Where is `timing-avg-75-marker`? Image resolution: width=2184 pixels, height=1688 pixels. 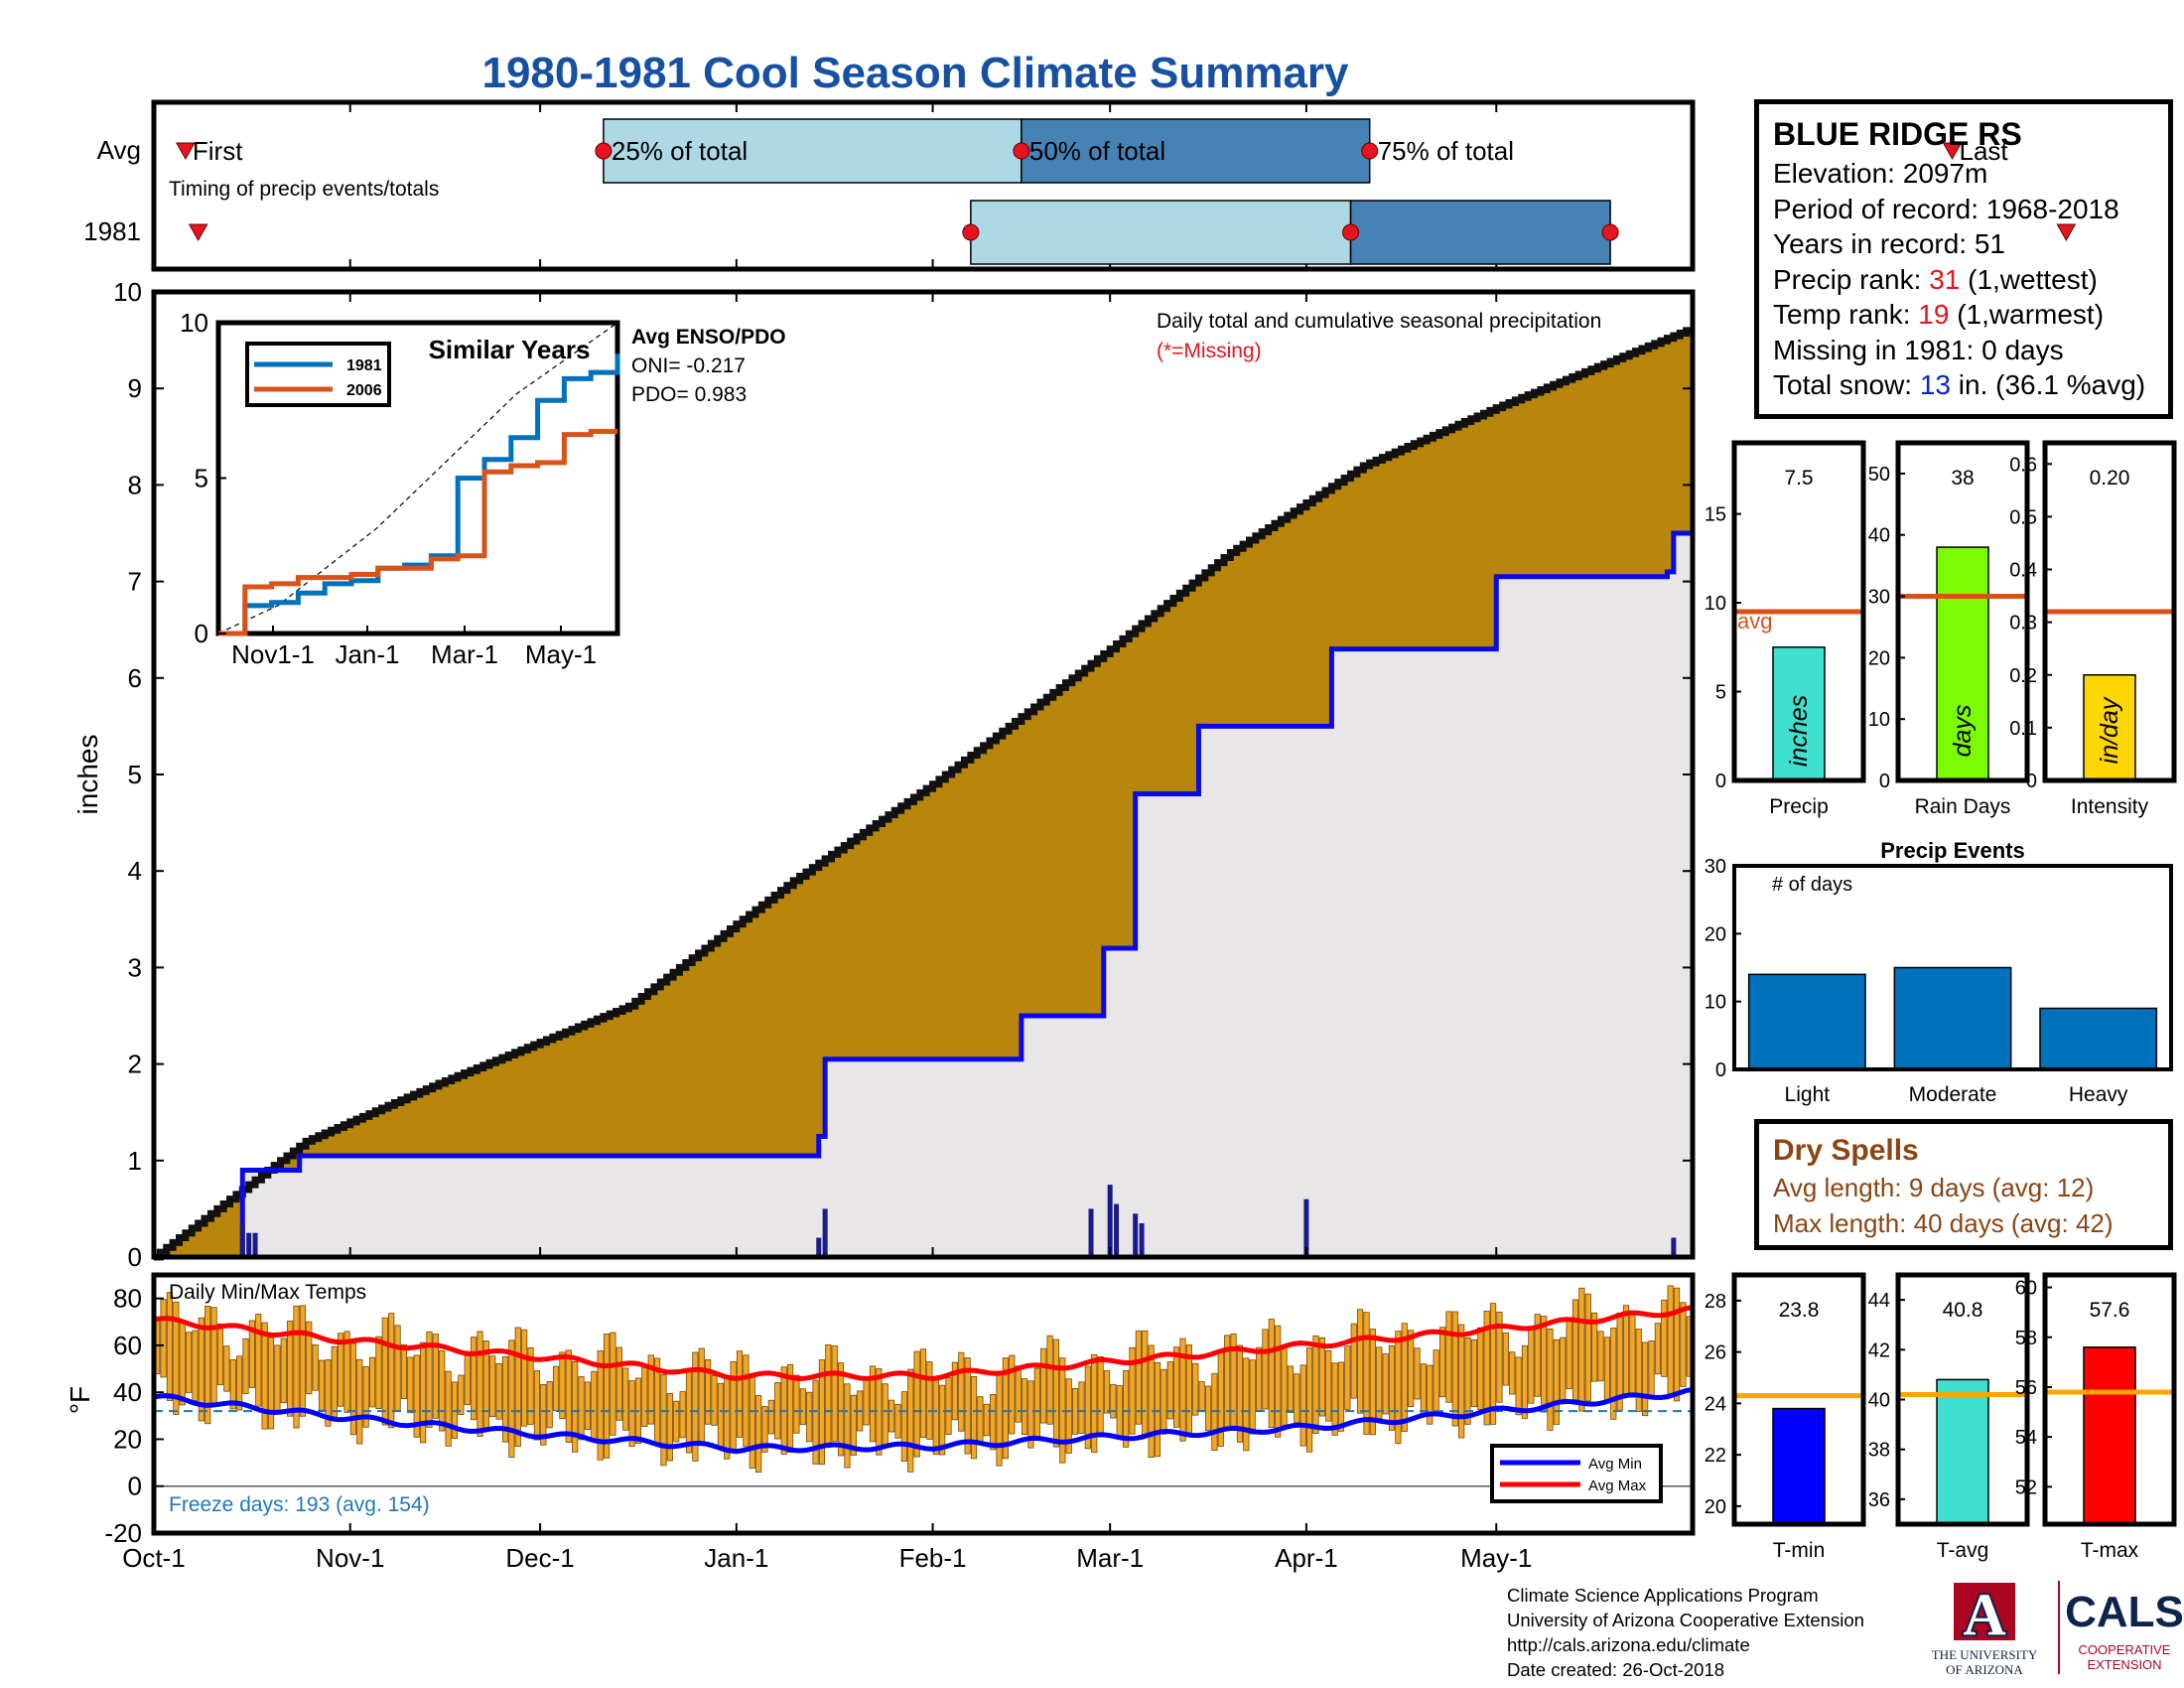
timing-avg-75-marker is located at coordinates (1370, 151).